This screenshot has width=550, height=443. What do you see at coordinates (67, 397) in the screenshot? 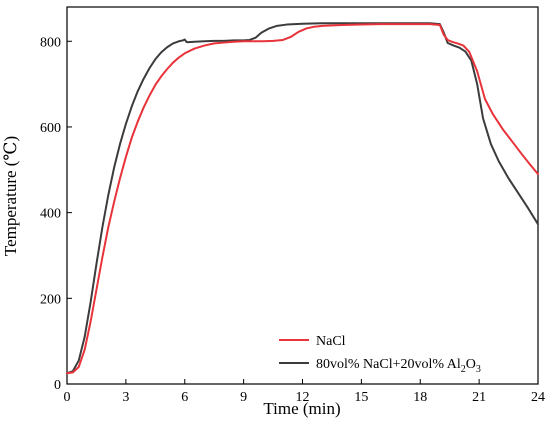
I see `x-tick-label: 0` at bounding box center [67, 397].